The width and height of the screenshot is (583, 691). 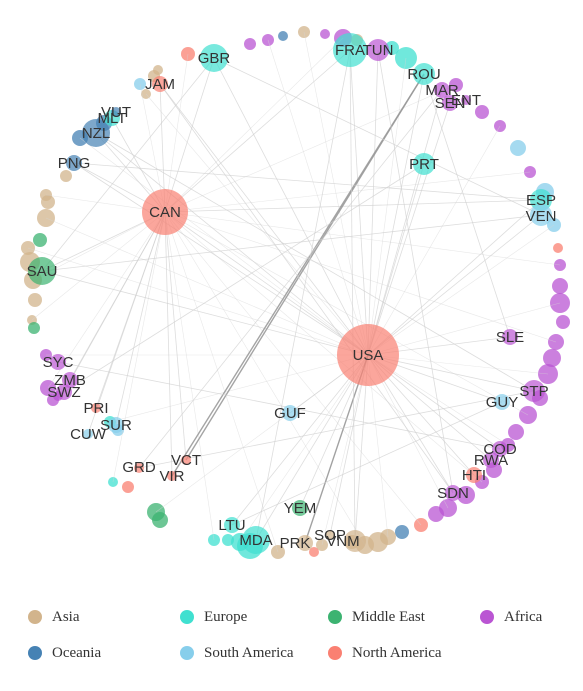 What do you see at coordinates (64, 392) in the screenshot?
I see `network-node-swz` at bounding box center [64, 392].